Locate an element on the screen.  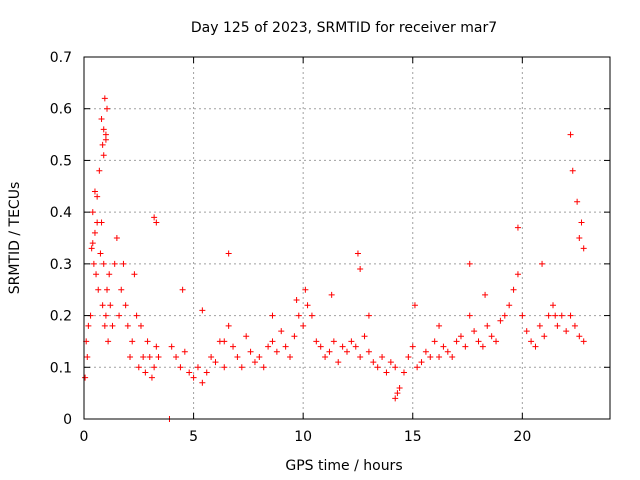
y-tick-label: 0.6 is located at coordinates (61, 110).